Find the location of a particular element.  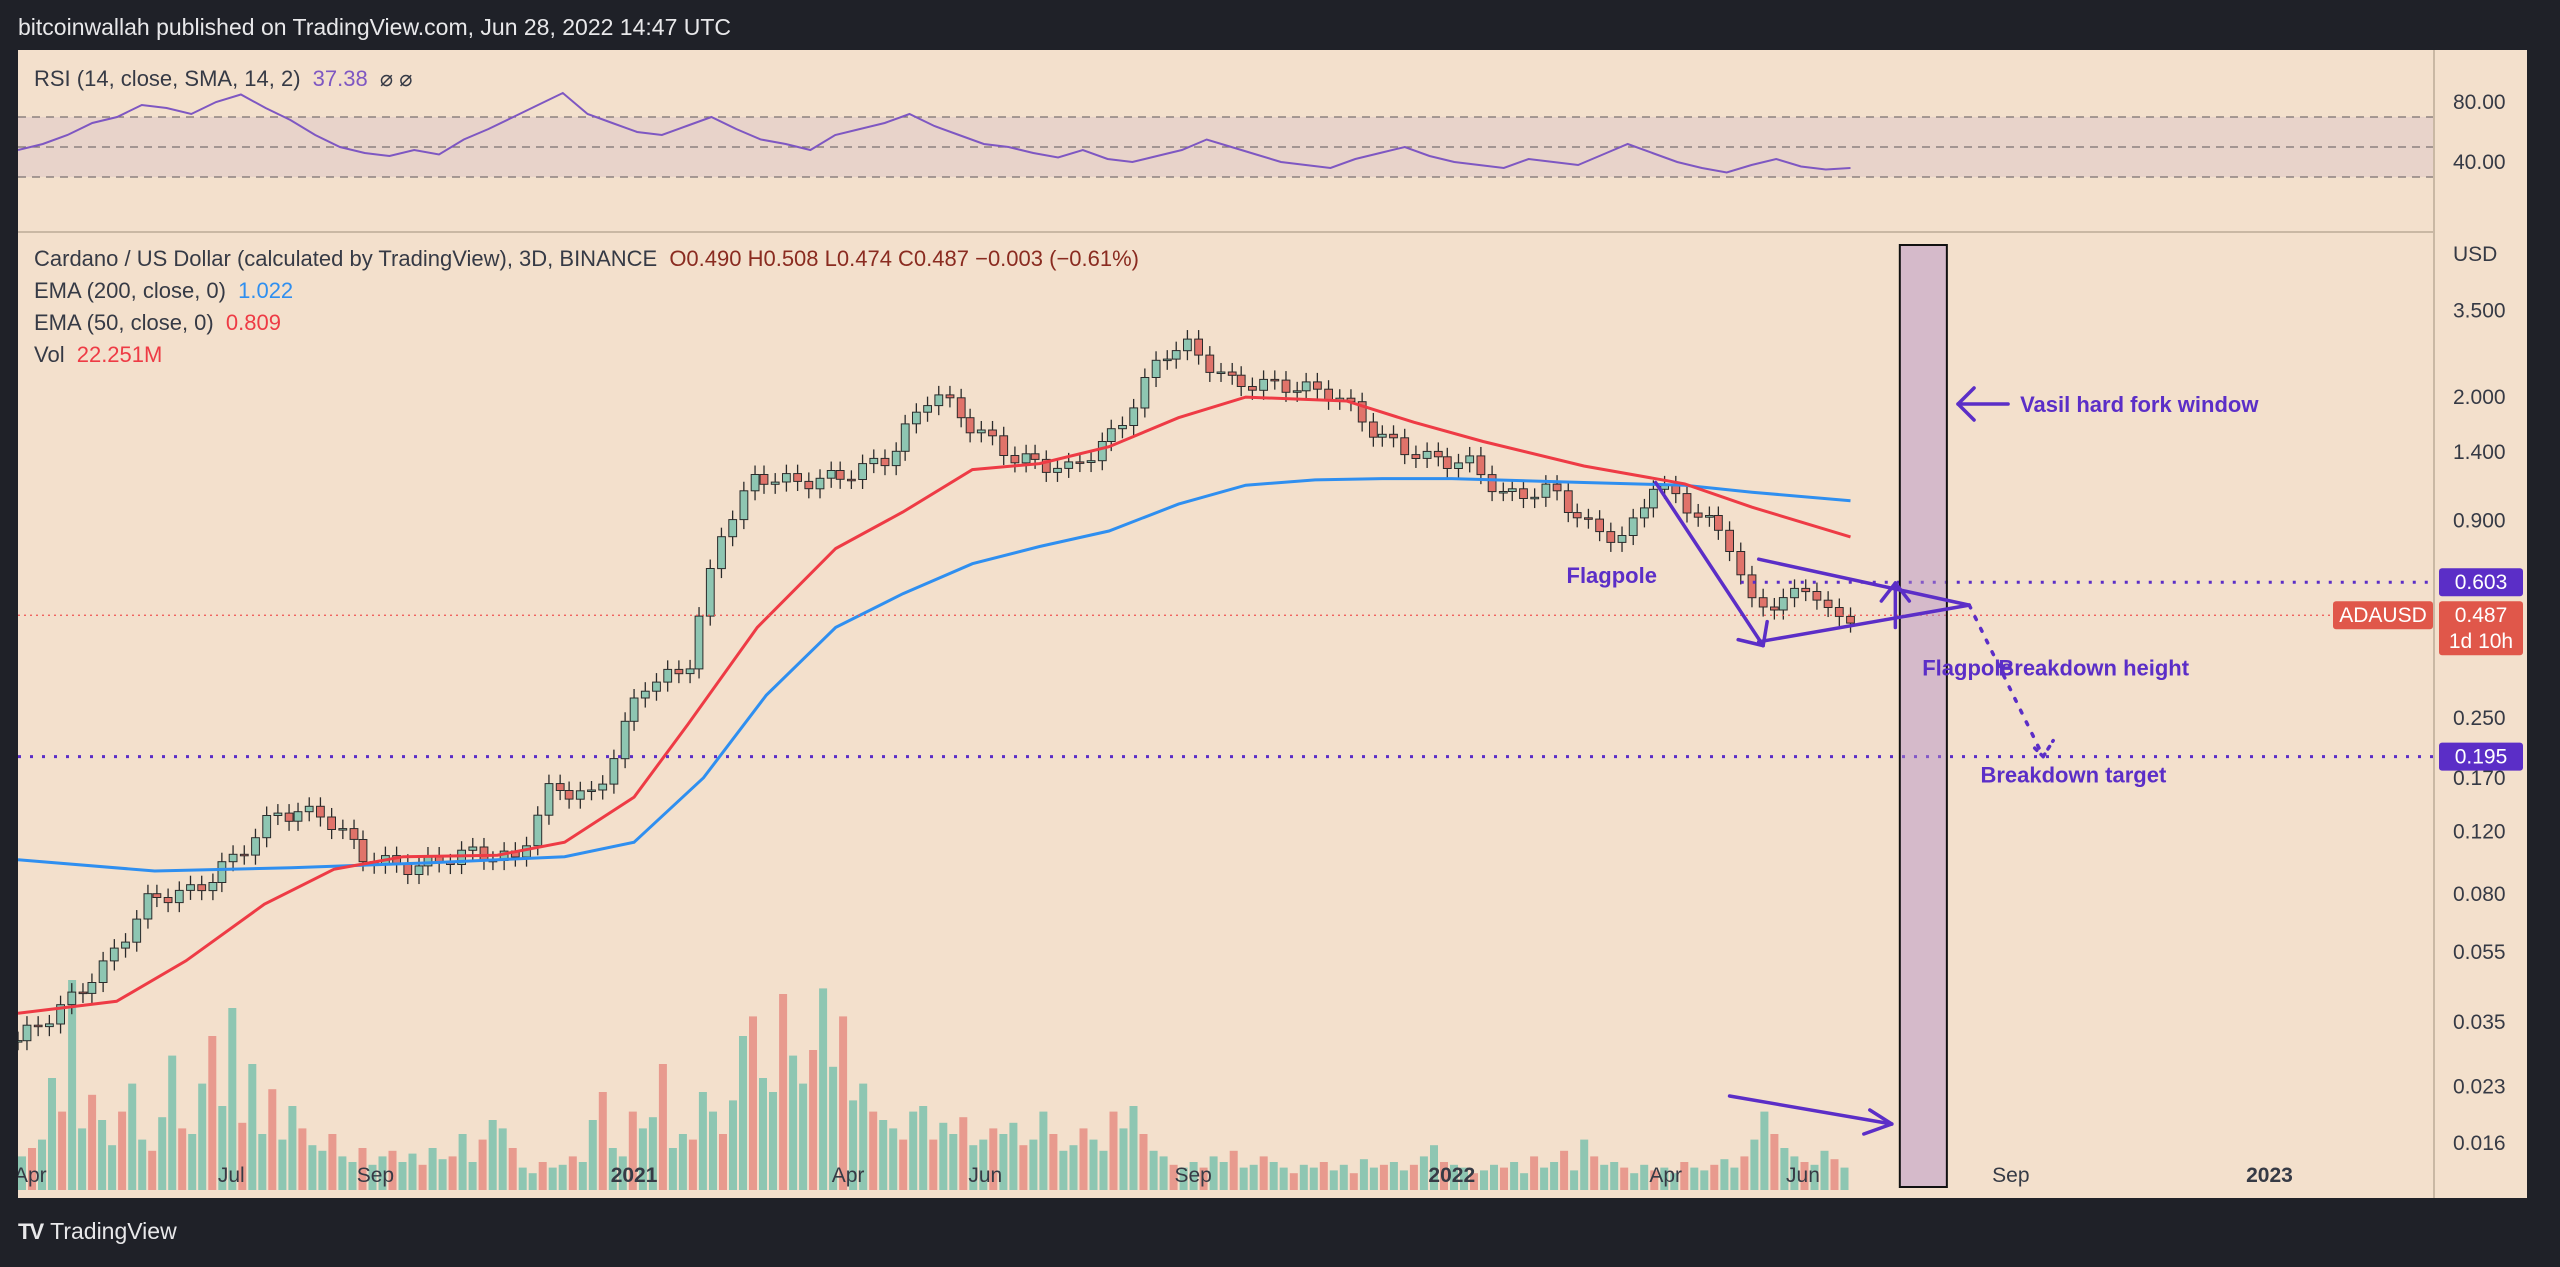

rsi-legend: RSI (14, close, SMA, 14, 2) 37.38 ⌀ ⌀ is located at coordinates (226, 79).